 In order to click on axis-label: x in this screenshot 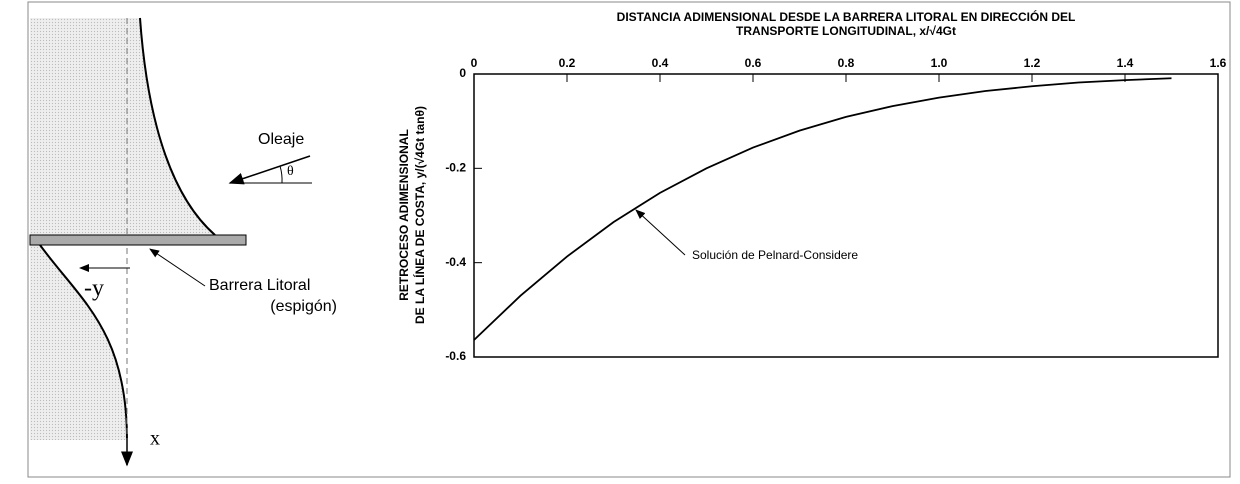, I will do `click(155, 439)`.